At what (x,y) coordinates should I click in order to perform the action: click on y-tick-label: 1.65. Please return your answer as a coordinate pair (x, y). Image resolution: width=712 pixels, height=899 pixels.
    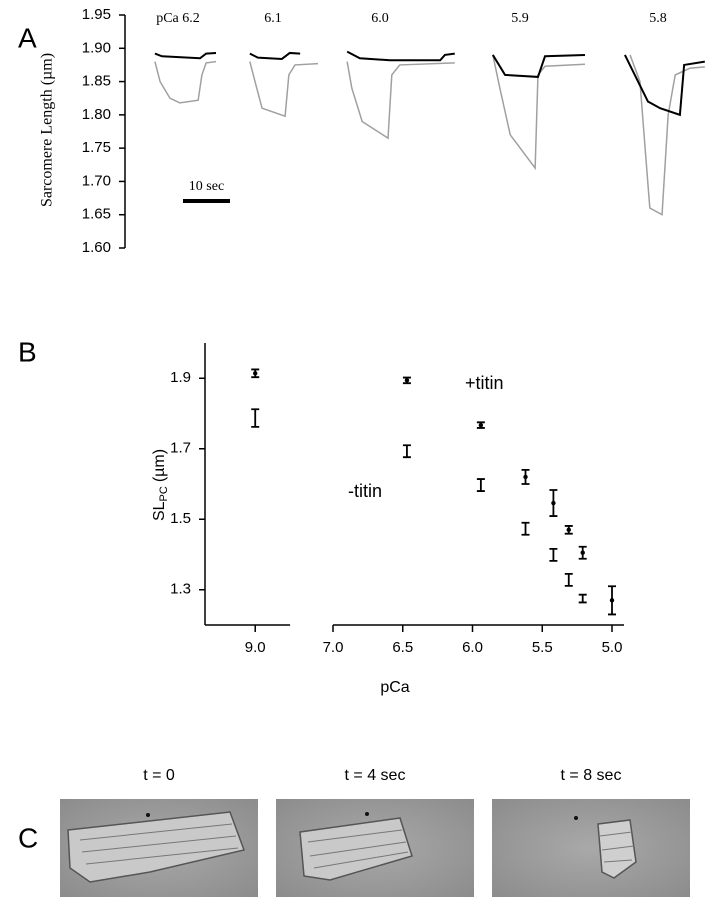
    Looking at the image, I should click on (96, 214).